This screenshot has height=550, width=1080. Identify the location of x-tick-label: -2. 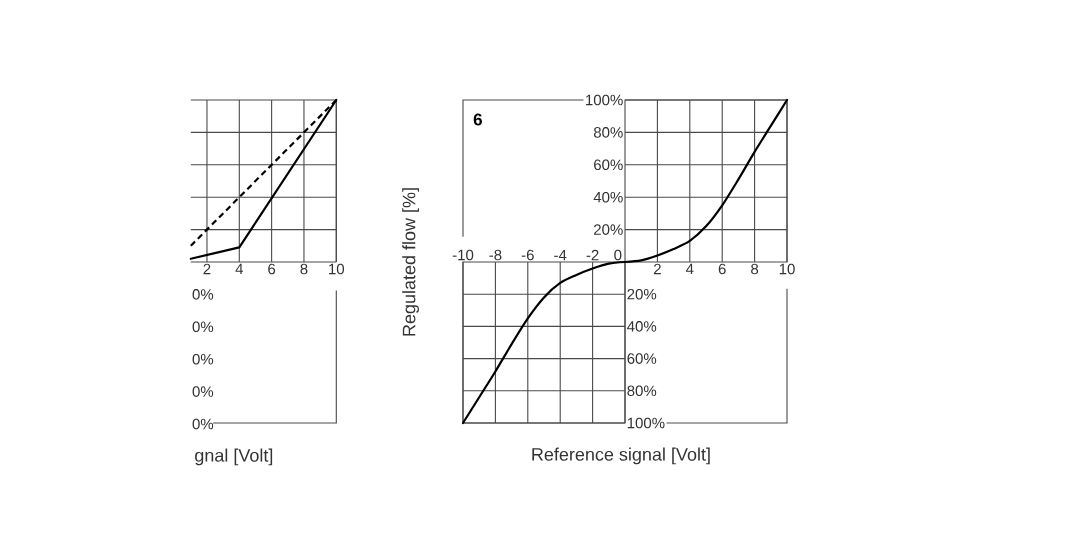
(592, 255).